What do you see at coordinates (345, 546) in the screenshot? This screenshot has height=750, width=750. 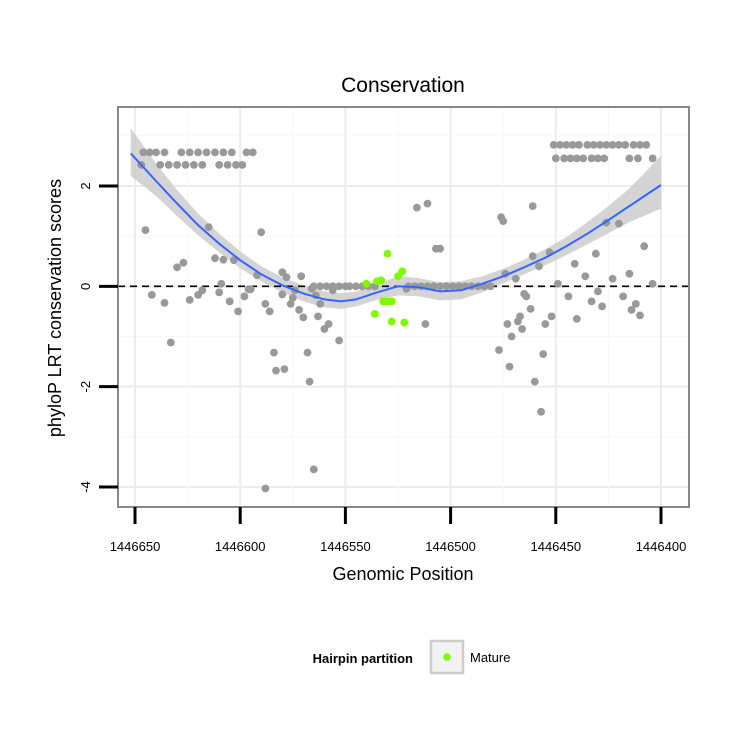 I see `x-tick-label: 1446550` at bounding box center [345, 546].